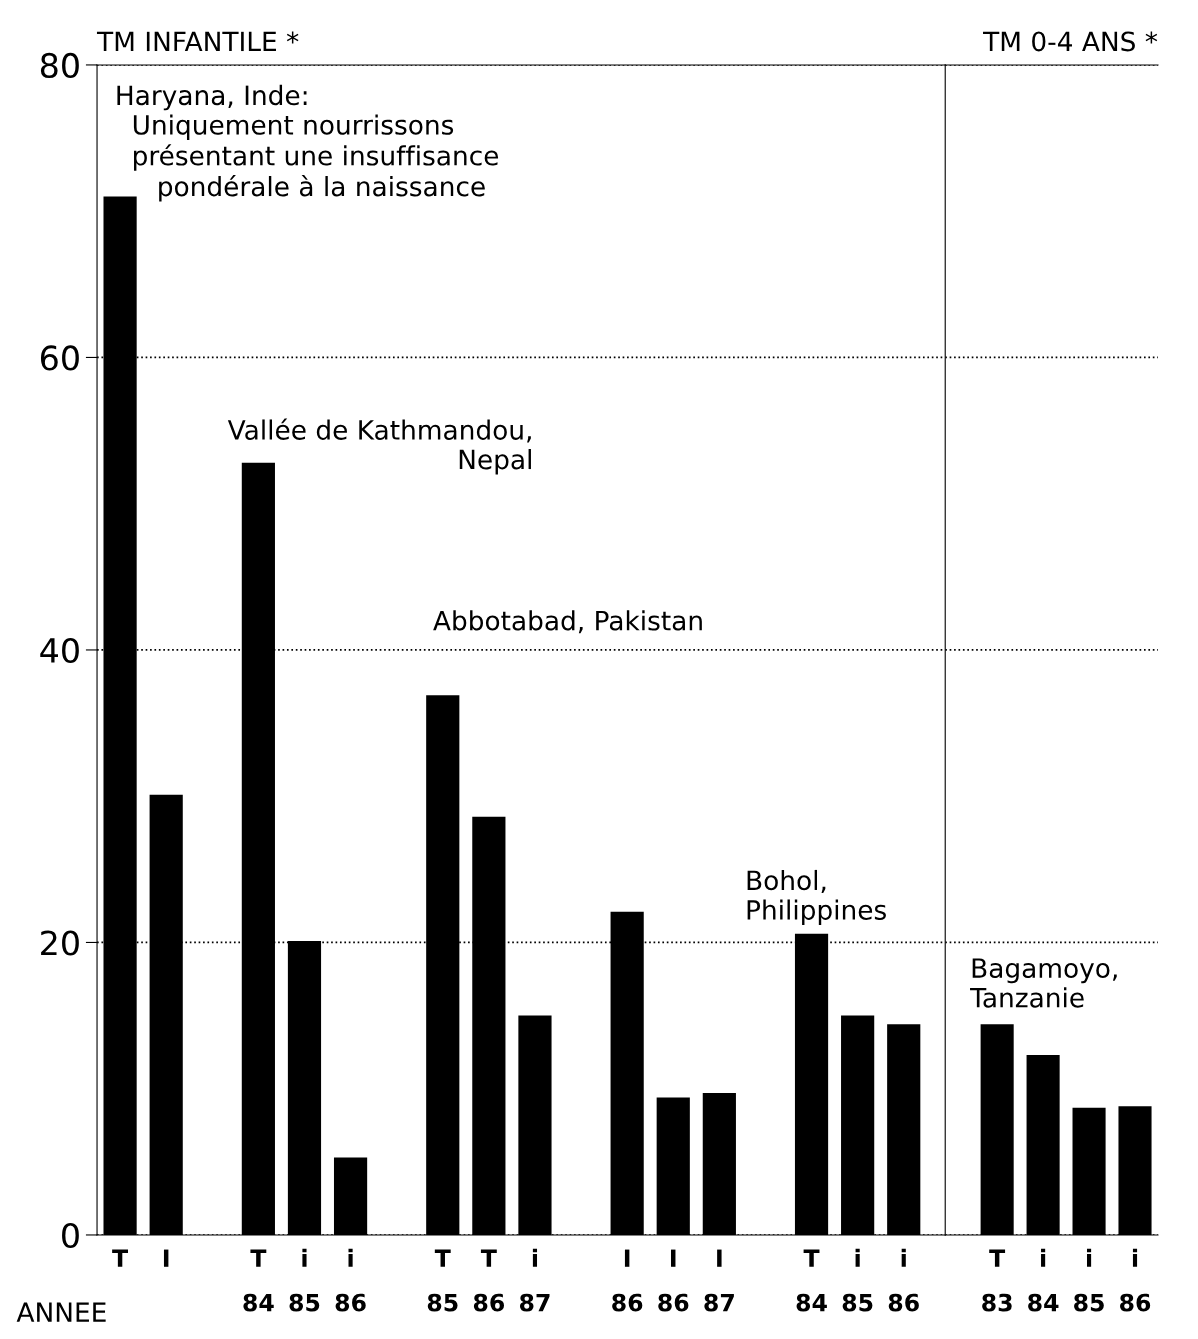 The width and height of the screenshot is (1198, 1339). I want to click on chart-title: TM 0-4 ANS *, so click(1070, 41).